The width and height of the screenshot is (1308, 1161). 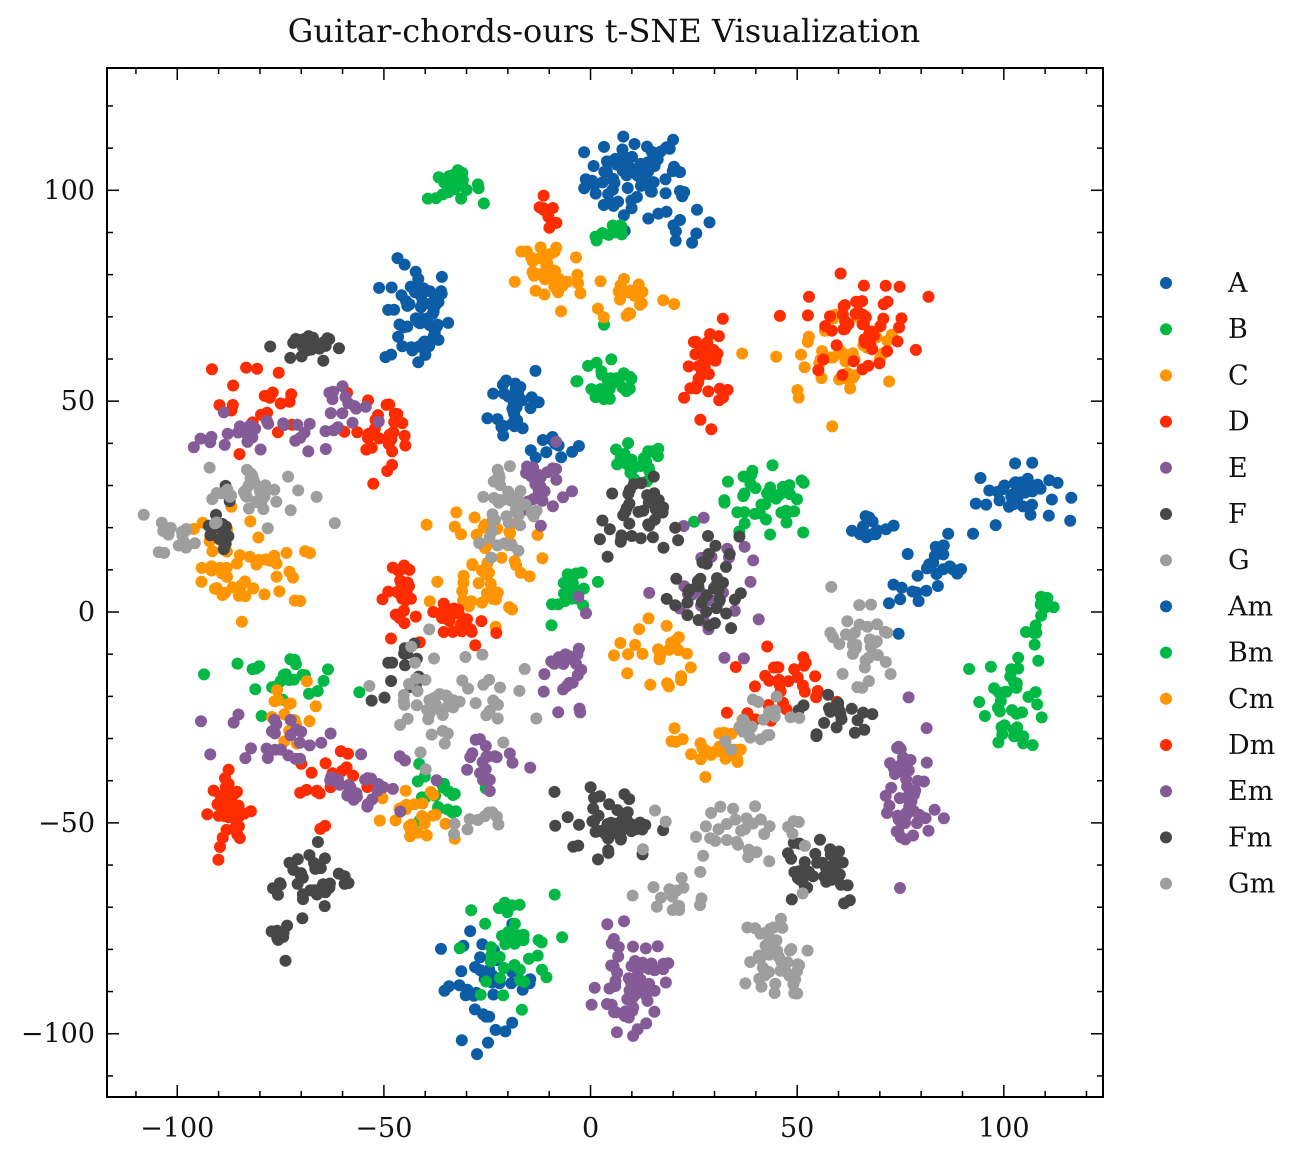 I want to click on legend-label: C, so click(x=1238, y=375).